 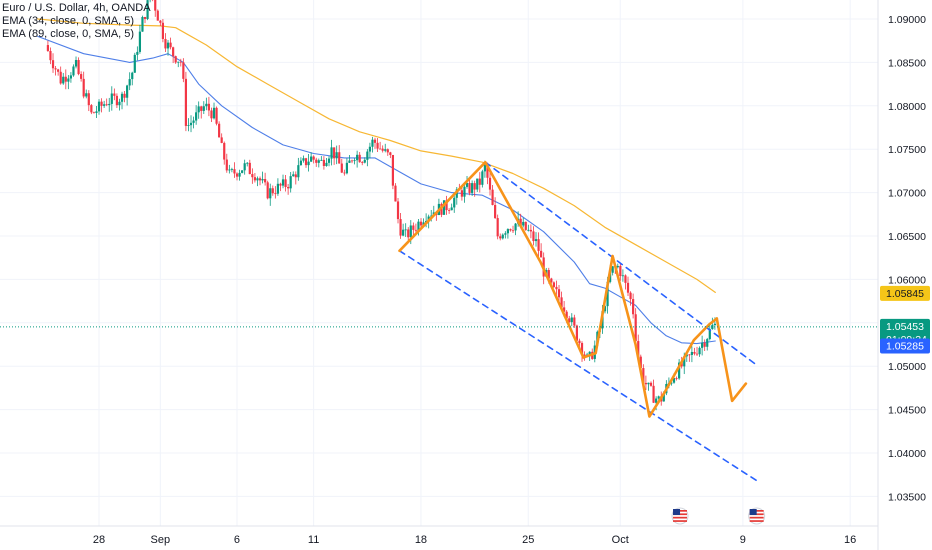 I want to click on flag-canton, so click(x=677, y=512).